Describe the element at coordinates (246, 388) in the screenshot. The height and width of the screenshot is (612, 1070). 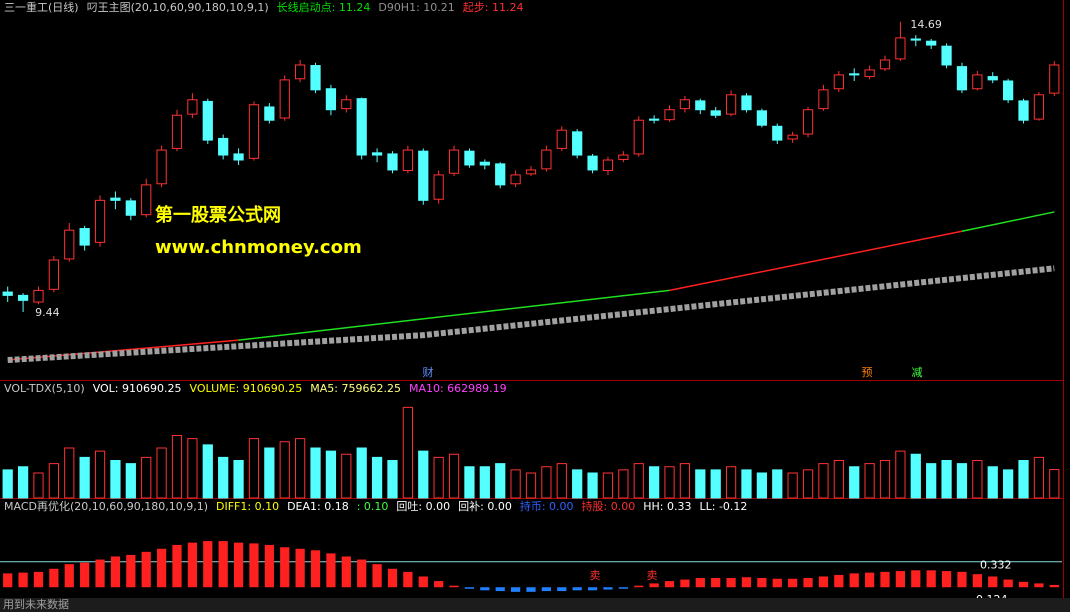
I see `header-item: VOLUME: 910690.25` at that location.